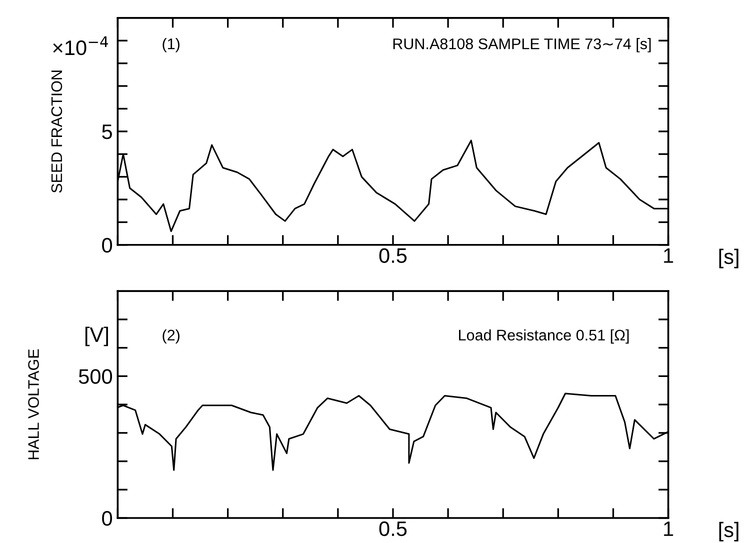  Describe the element at coordinates (96, 336) in the screenshot. I see `text: [V]` at that location.